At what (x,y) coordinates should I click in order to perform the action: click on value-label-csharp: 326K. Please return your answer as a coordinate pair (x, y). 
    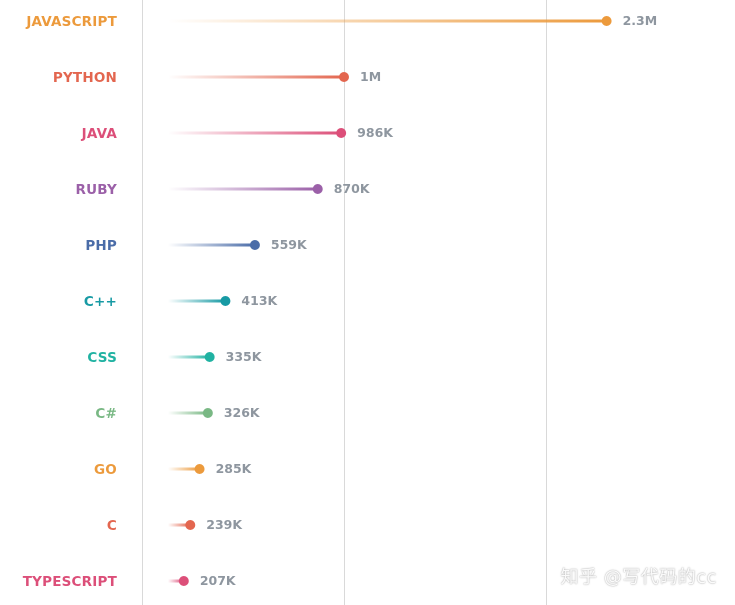
    Looking at the image, I should click on (242, 412).